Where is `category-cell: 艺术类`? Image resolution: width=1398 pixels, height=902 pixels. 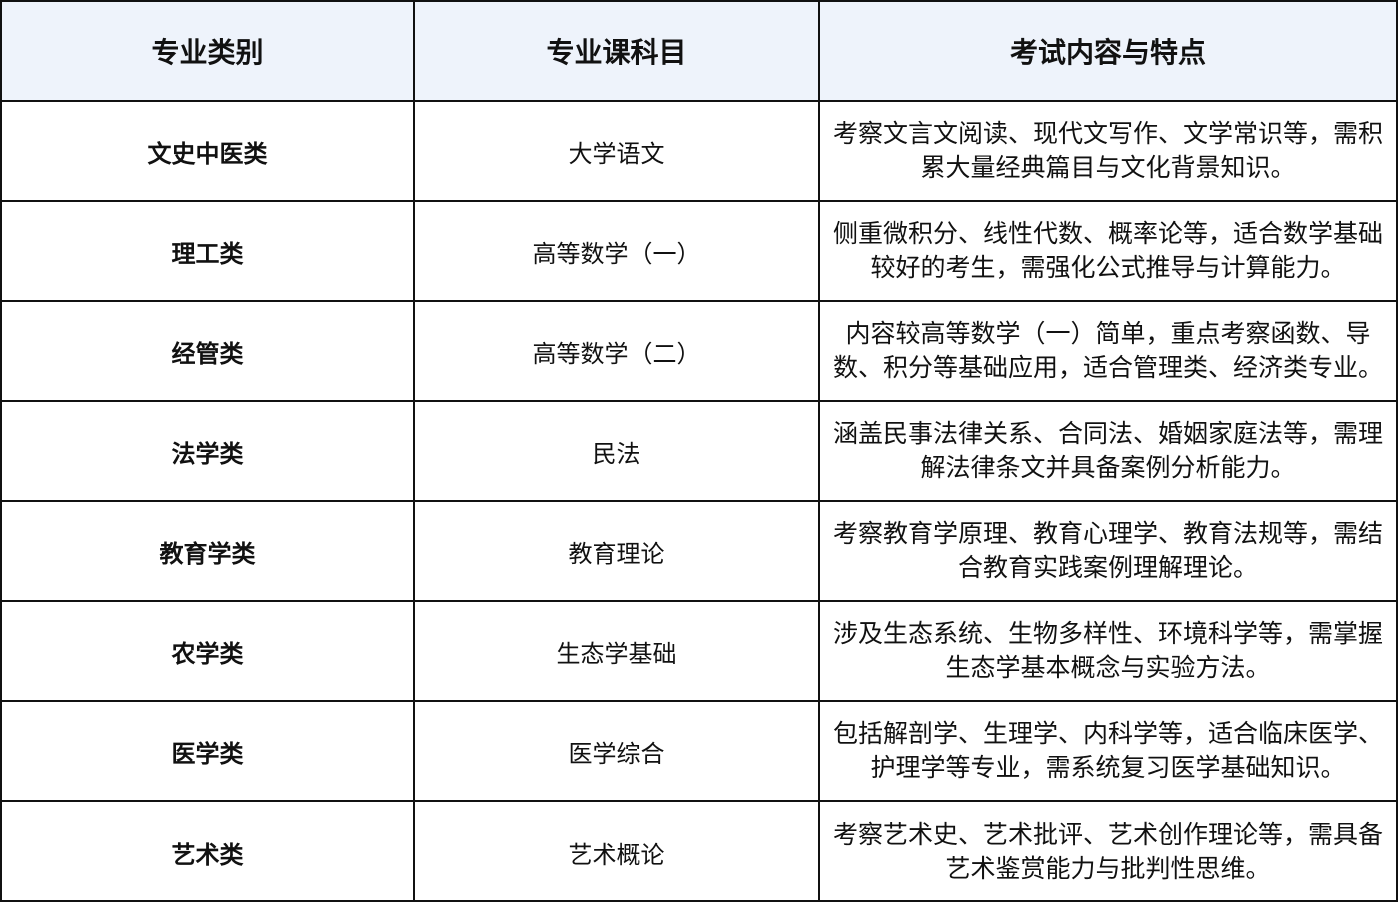 category-cell: 艺术类 is located at coordinates (208, 852).